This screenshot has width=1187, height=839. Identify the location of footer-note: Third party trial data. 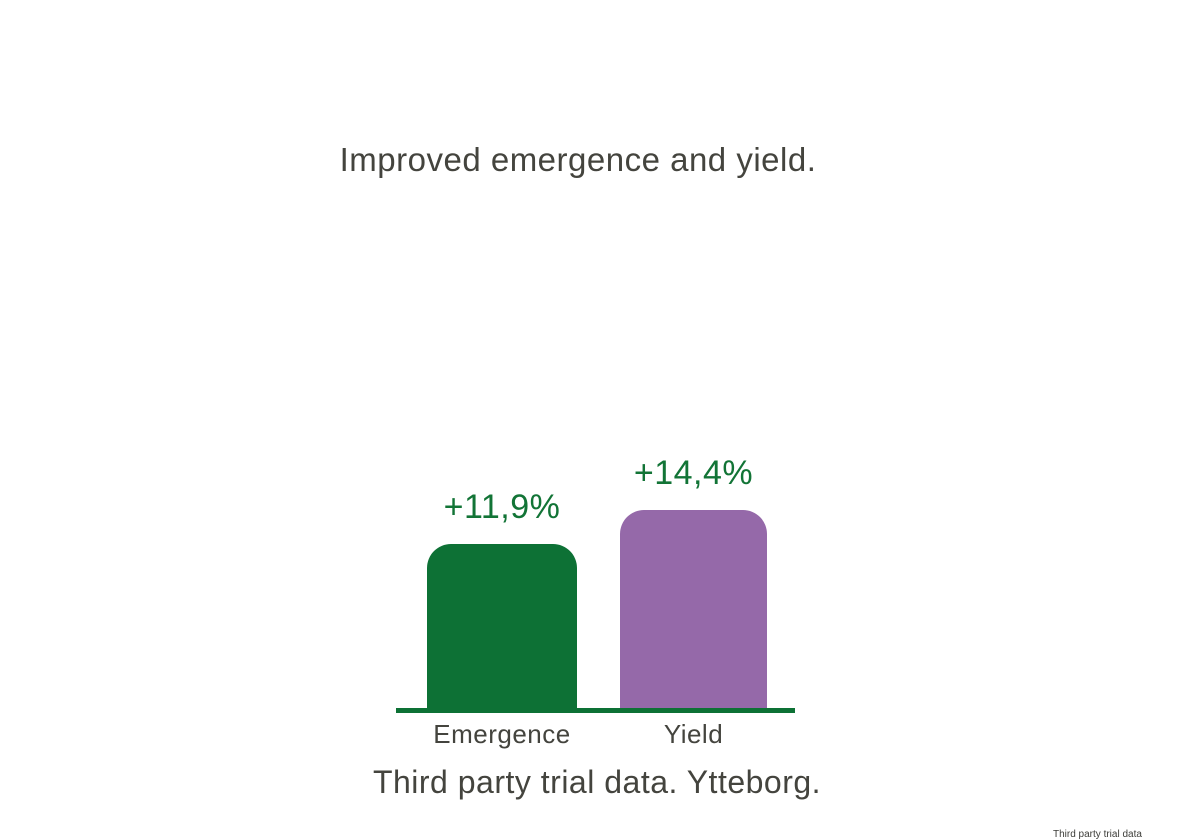
(1097, 834).